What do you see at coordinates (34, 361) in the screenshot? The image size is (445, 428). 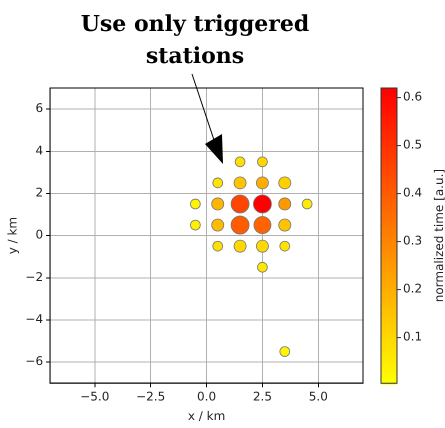 I see `y-tick-label: −6` at bounding box center [34, 361].